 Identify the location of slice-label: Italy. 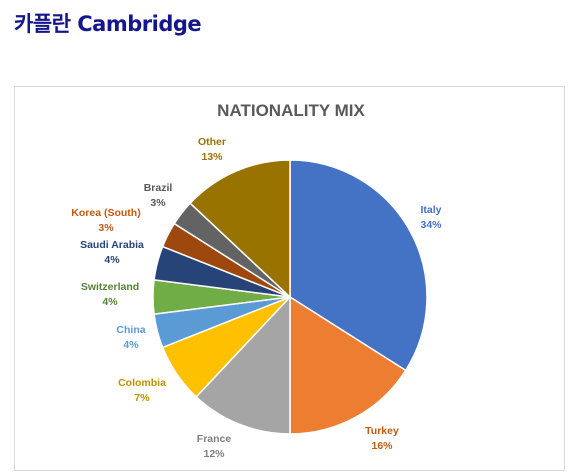
(430, 210).